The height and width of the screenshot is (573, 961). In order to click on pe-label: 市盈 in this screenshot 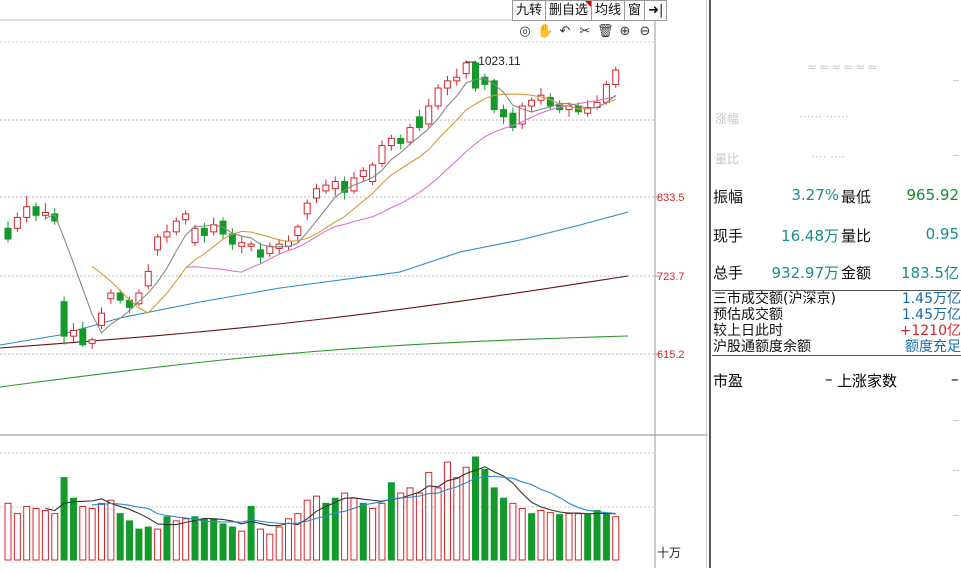, I will do `click(728, 381)`.